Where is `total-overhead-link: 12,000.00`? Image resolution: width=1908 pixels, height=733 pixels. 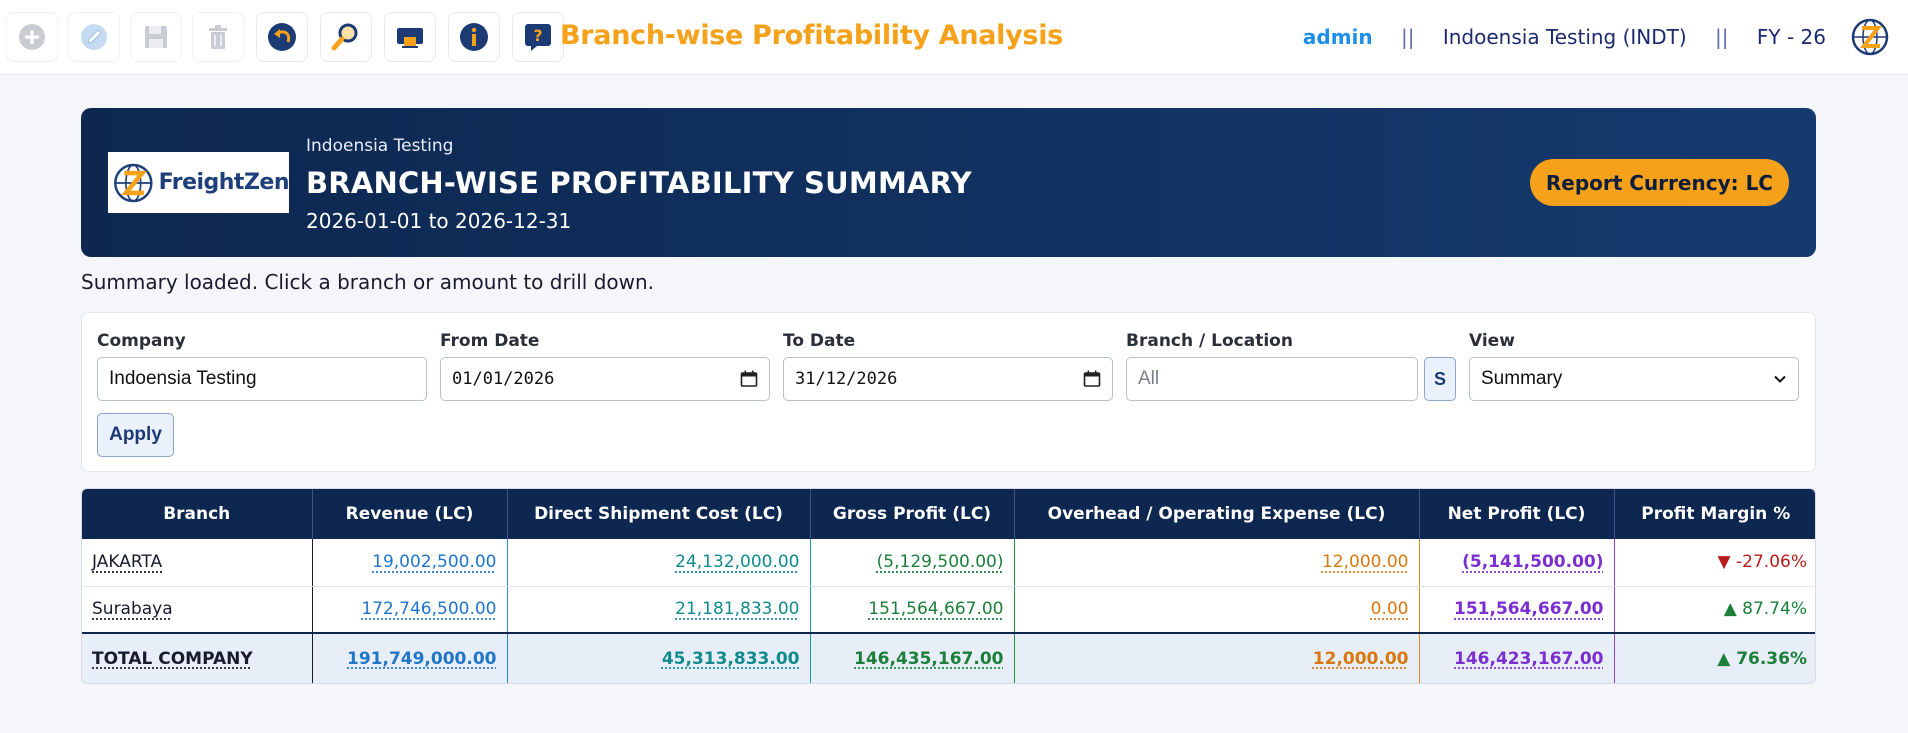
total-overhead-link: 12,000.00 is located at coordinates (1360, 658).